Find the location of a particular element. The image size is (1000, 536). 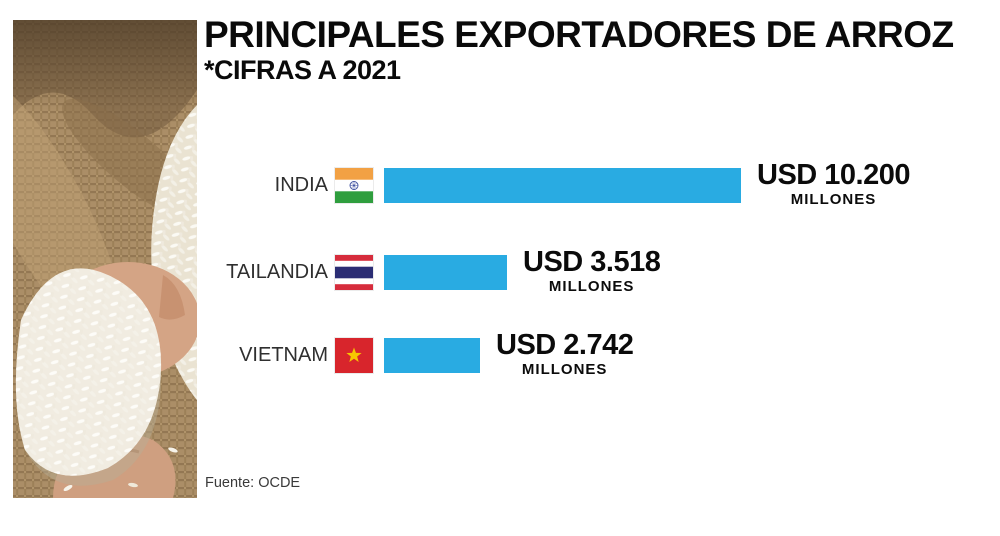

chart-title: PRINCIPALES EXPORTADORES DE ARROZ is located at coordinates (579, 34).